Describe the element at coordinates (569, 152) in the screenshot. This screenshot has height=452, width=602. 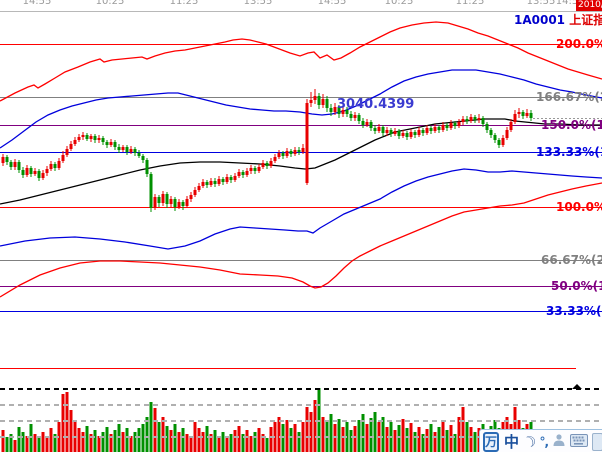
I see `percent-level-label: 133.33%(1` at that location.